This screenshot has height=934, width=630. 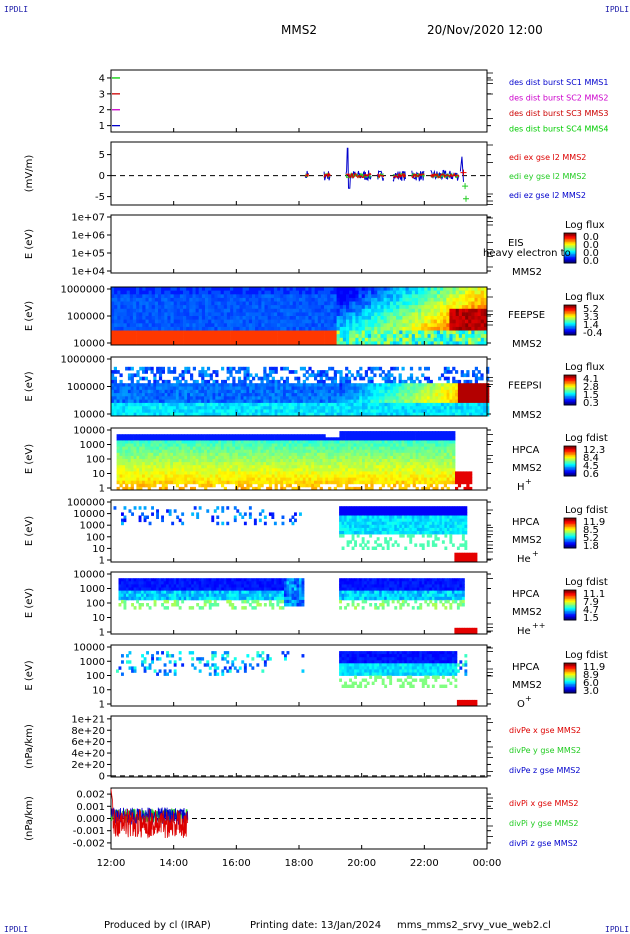 I want to click on cbar-tick-feepsi: 1.5, so click(x=591, y=395).